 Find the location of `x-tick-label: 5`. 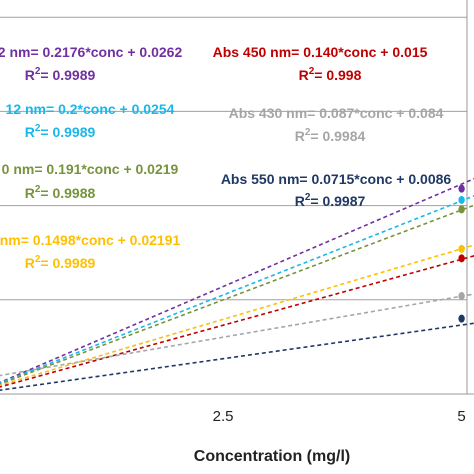

x-tick-label: 5 is located at coordinates (461, 416).